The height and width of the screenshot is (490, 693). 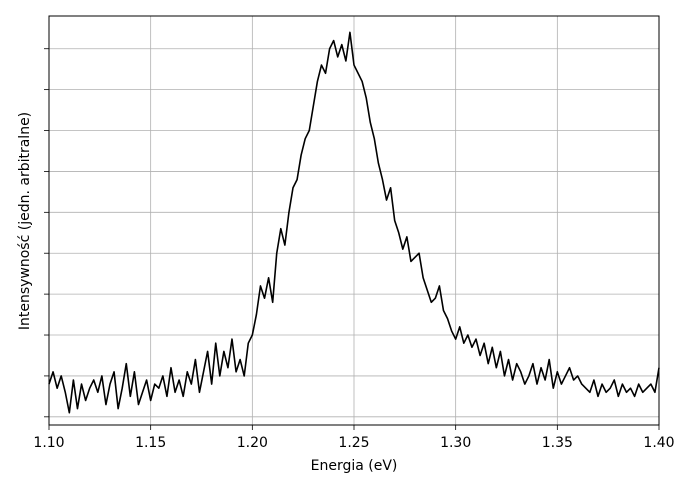 I want to click on x-tick-label: 1.35, so click(x=557, y=443).